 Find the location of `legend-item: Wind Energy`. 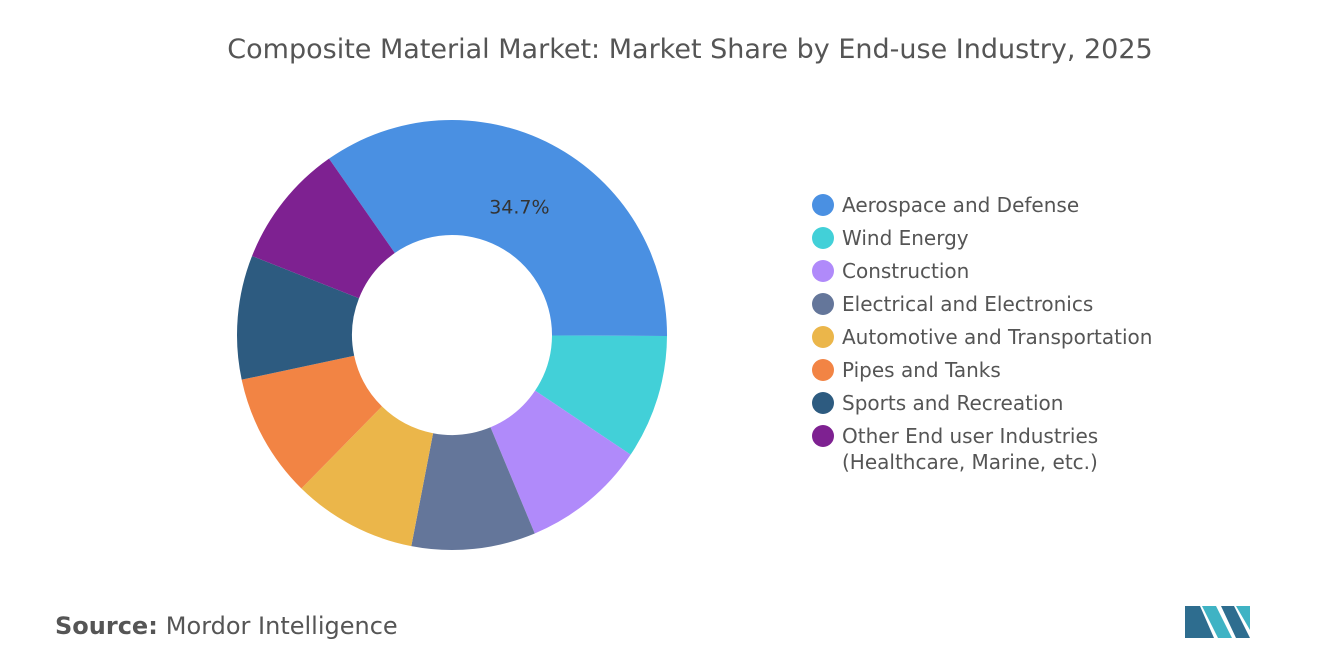

legend-item: Wind Energy is located at coordinates (1022, 238).